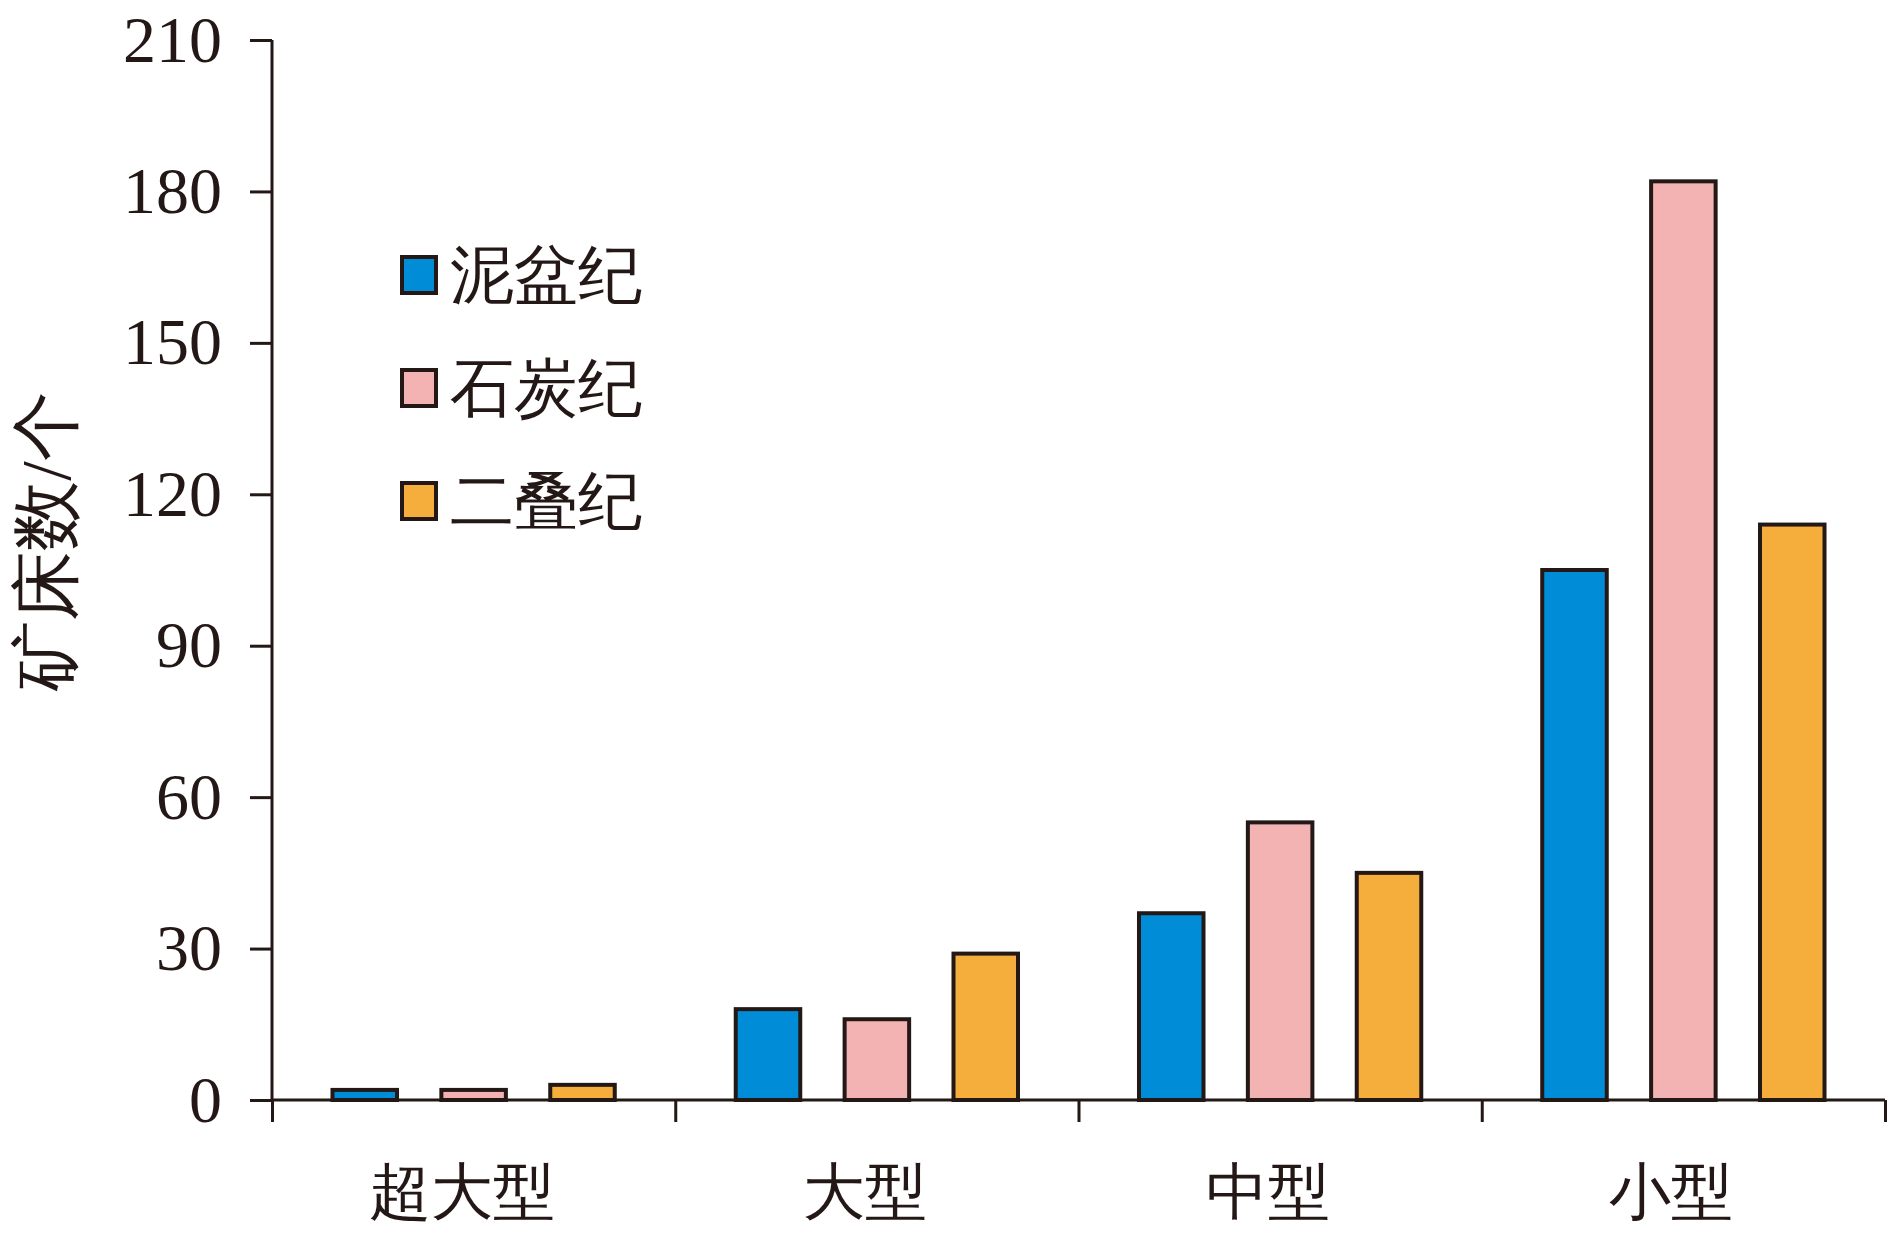 This screenshot has width=1891, height=1236. What do you see at coordinates (172, 191) in the screenshot?
I see `y-tick-label: 180` at bounding box center [172, 191].